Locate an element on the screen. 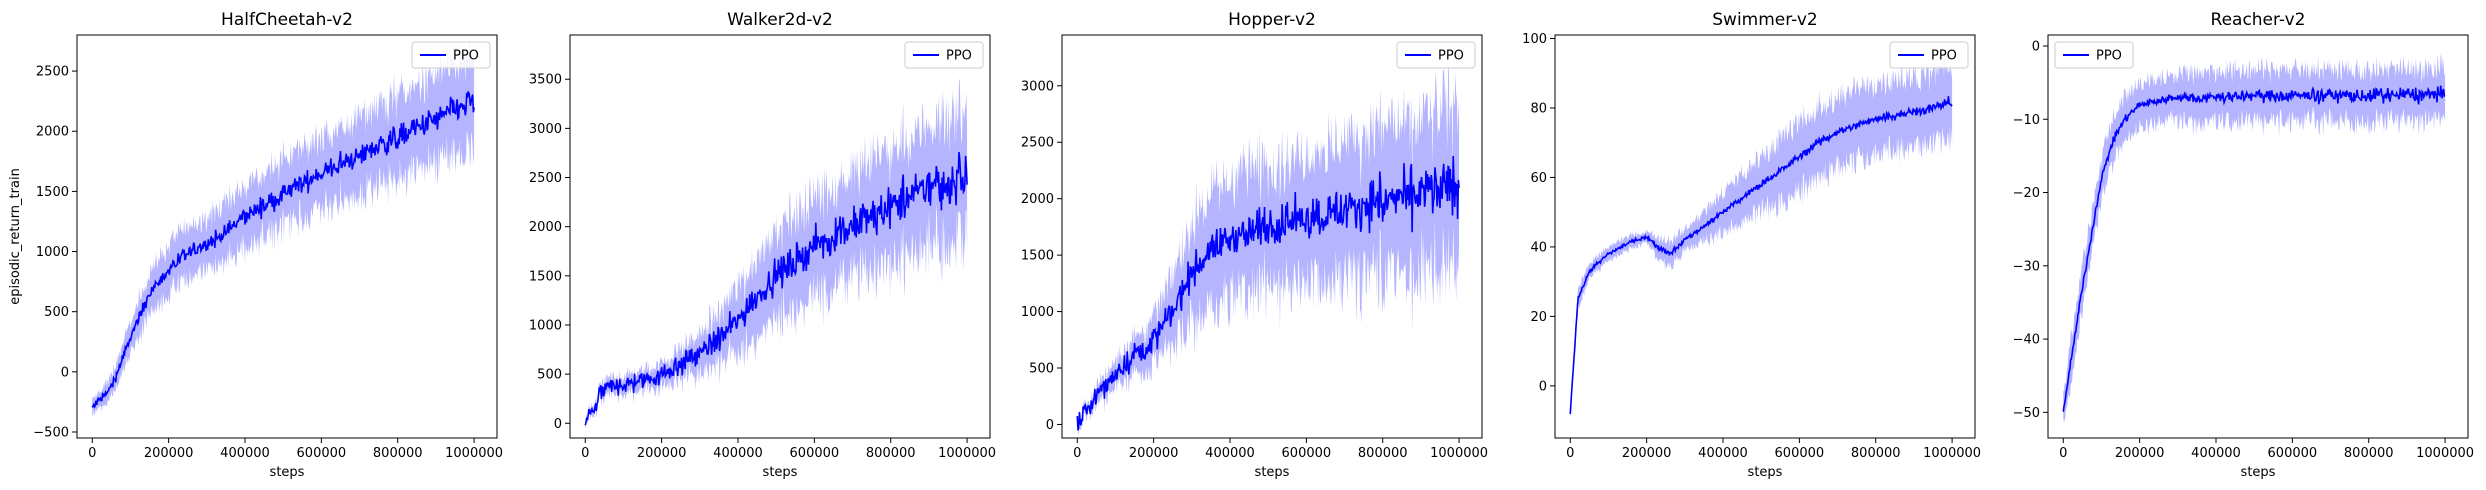  y-tick-label: 60 is located at coordinates (1538, 178).